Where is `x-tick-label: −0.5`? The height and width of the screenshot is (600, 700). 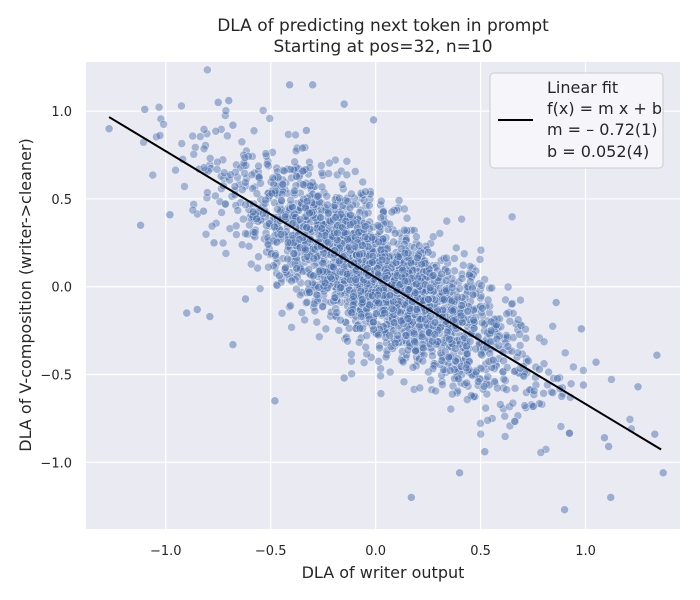 x-tick-label: −0.5 is located at coordinates (271, 551).